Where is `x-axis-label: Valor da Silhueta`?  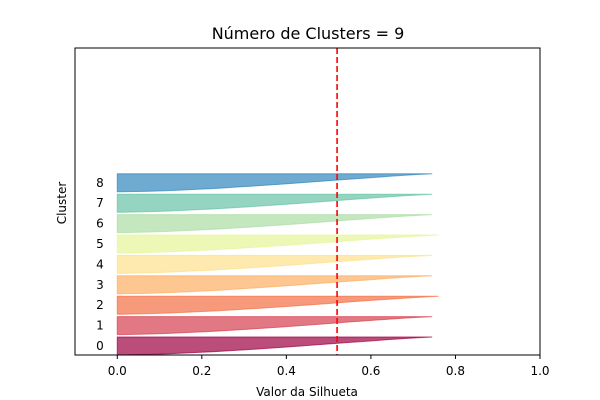 x-axis-label: Valor da Silhueta is located at coordinates (307, 392).